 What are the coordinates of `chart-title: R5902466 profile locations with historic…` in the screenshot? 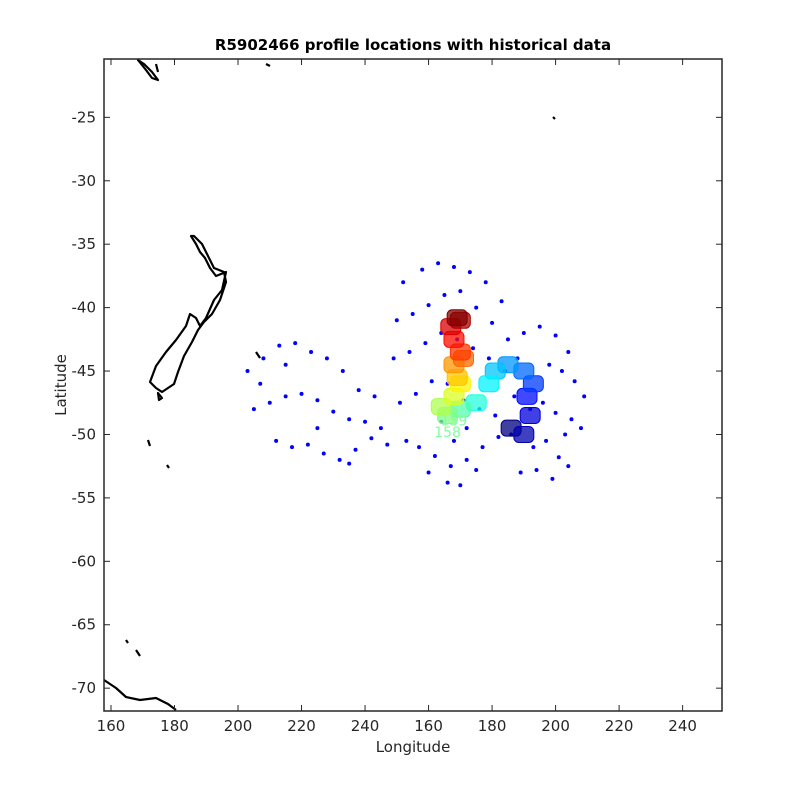 It's located at (413, 45).